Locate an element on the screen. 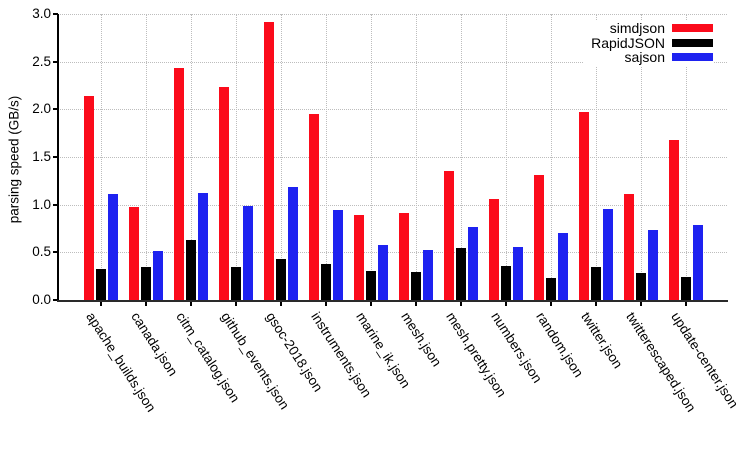 The width and height of the screenshot is (750, 450). y-axis-line is located at coordinates (58, 158).